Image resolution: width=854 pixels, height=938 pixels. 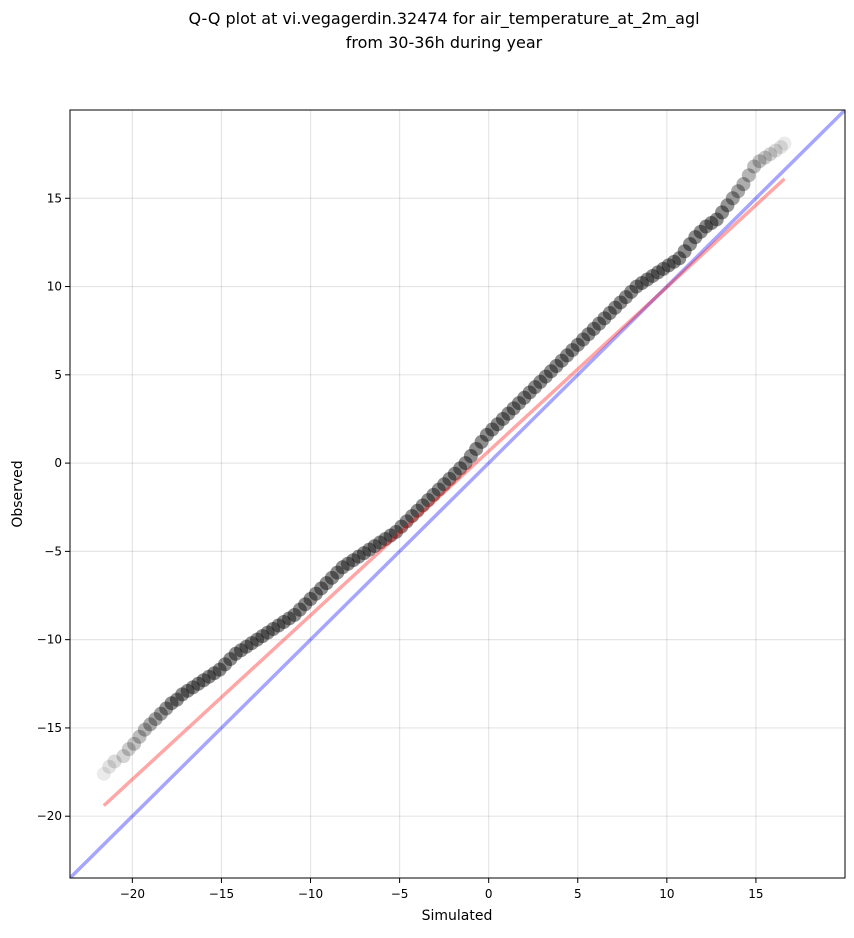 I want to click on x-tick-label: −5, so click(x=400, y=894).